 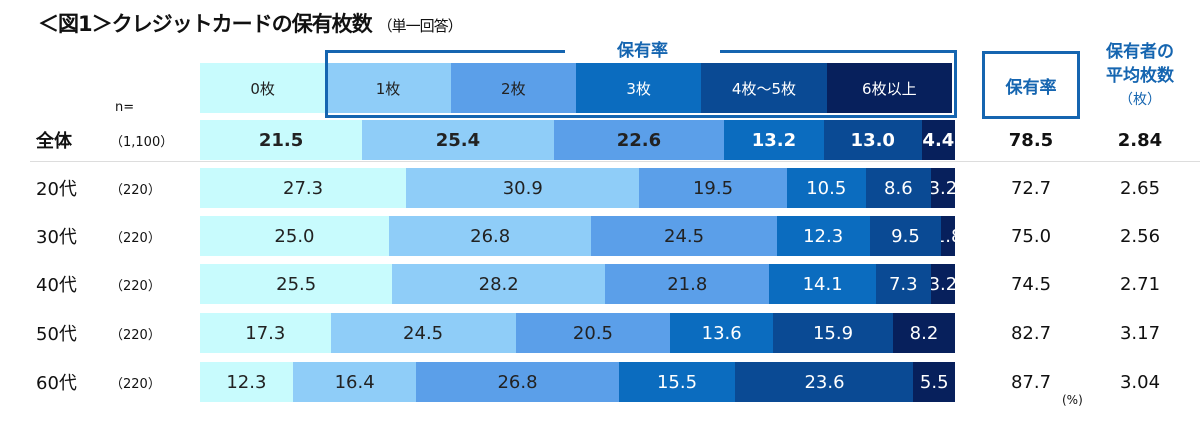 What do you see at coordinates (1140, 333) in the screenshot?
I see `avg-value: 3.17` at bounding box center [1140, 333].